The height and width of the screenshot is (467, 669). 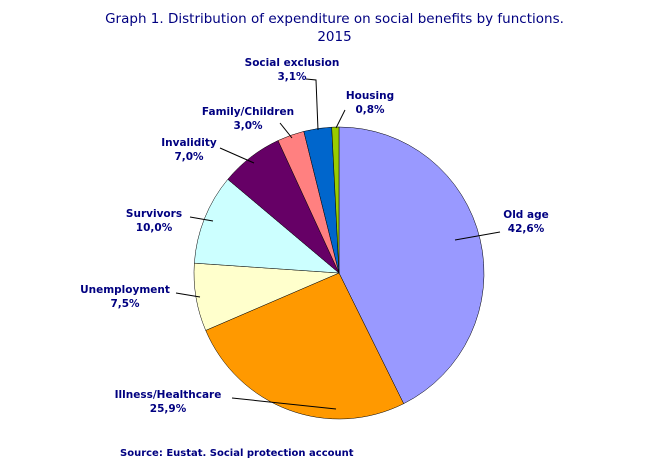 What do you see at coordinates (201, 219) in the screenshot?
I see `leader-line-survivors` at bounding box center [201, 219].